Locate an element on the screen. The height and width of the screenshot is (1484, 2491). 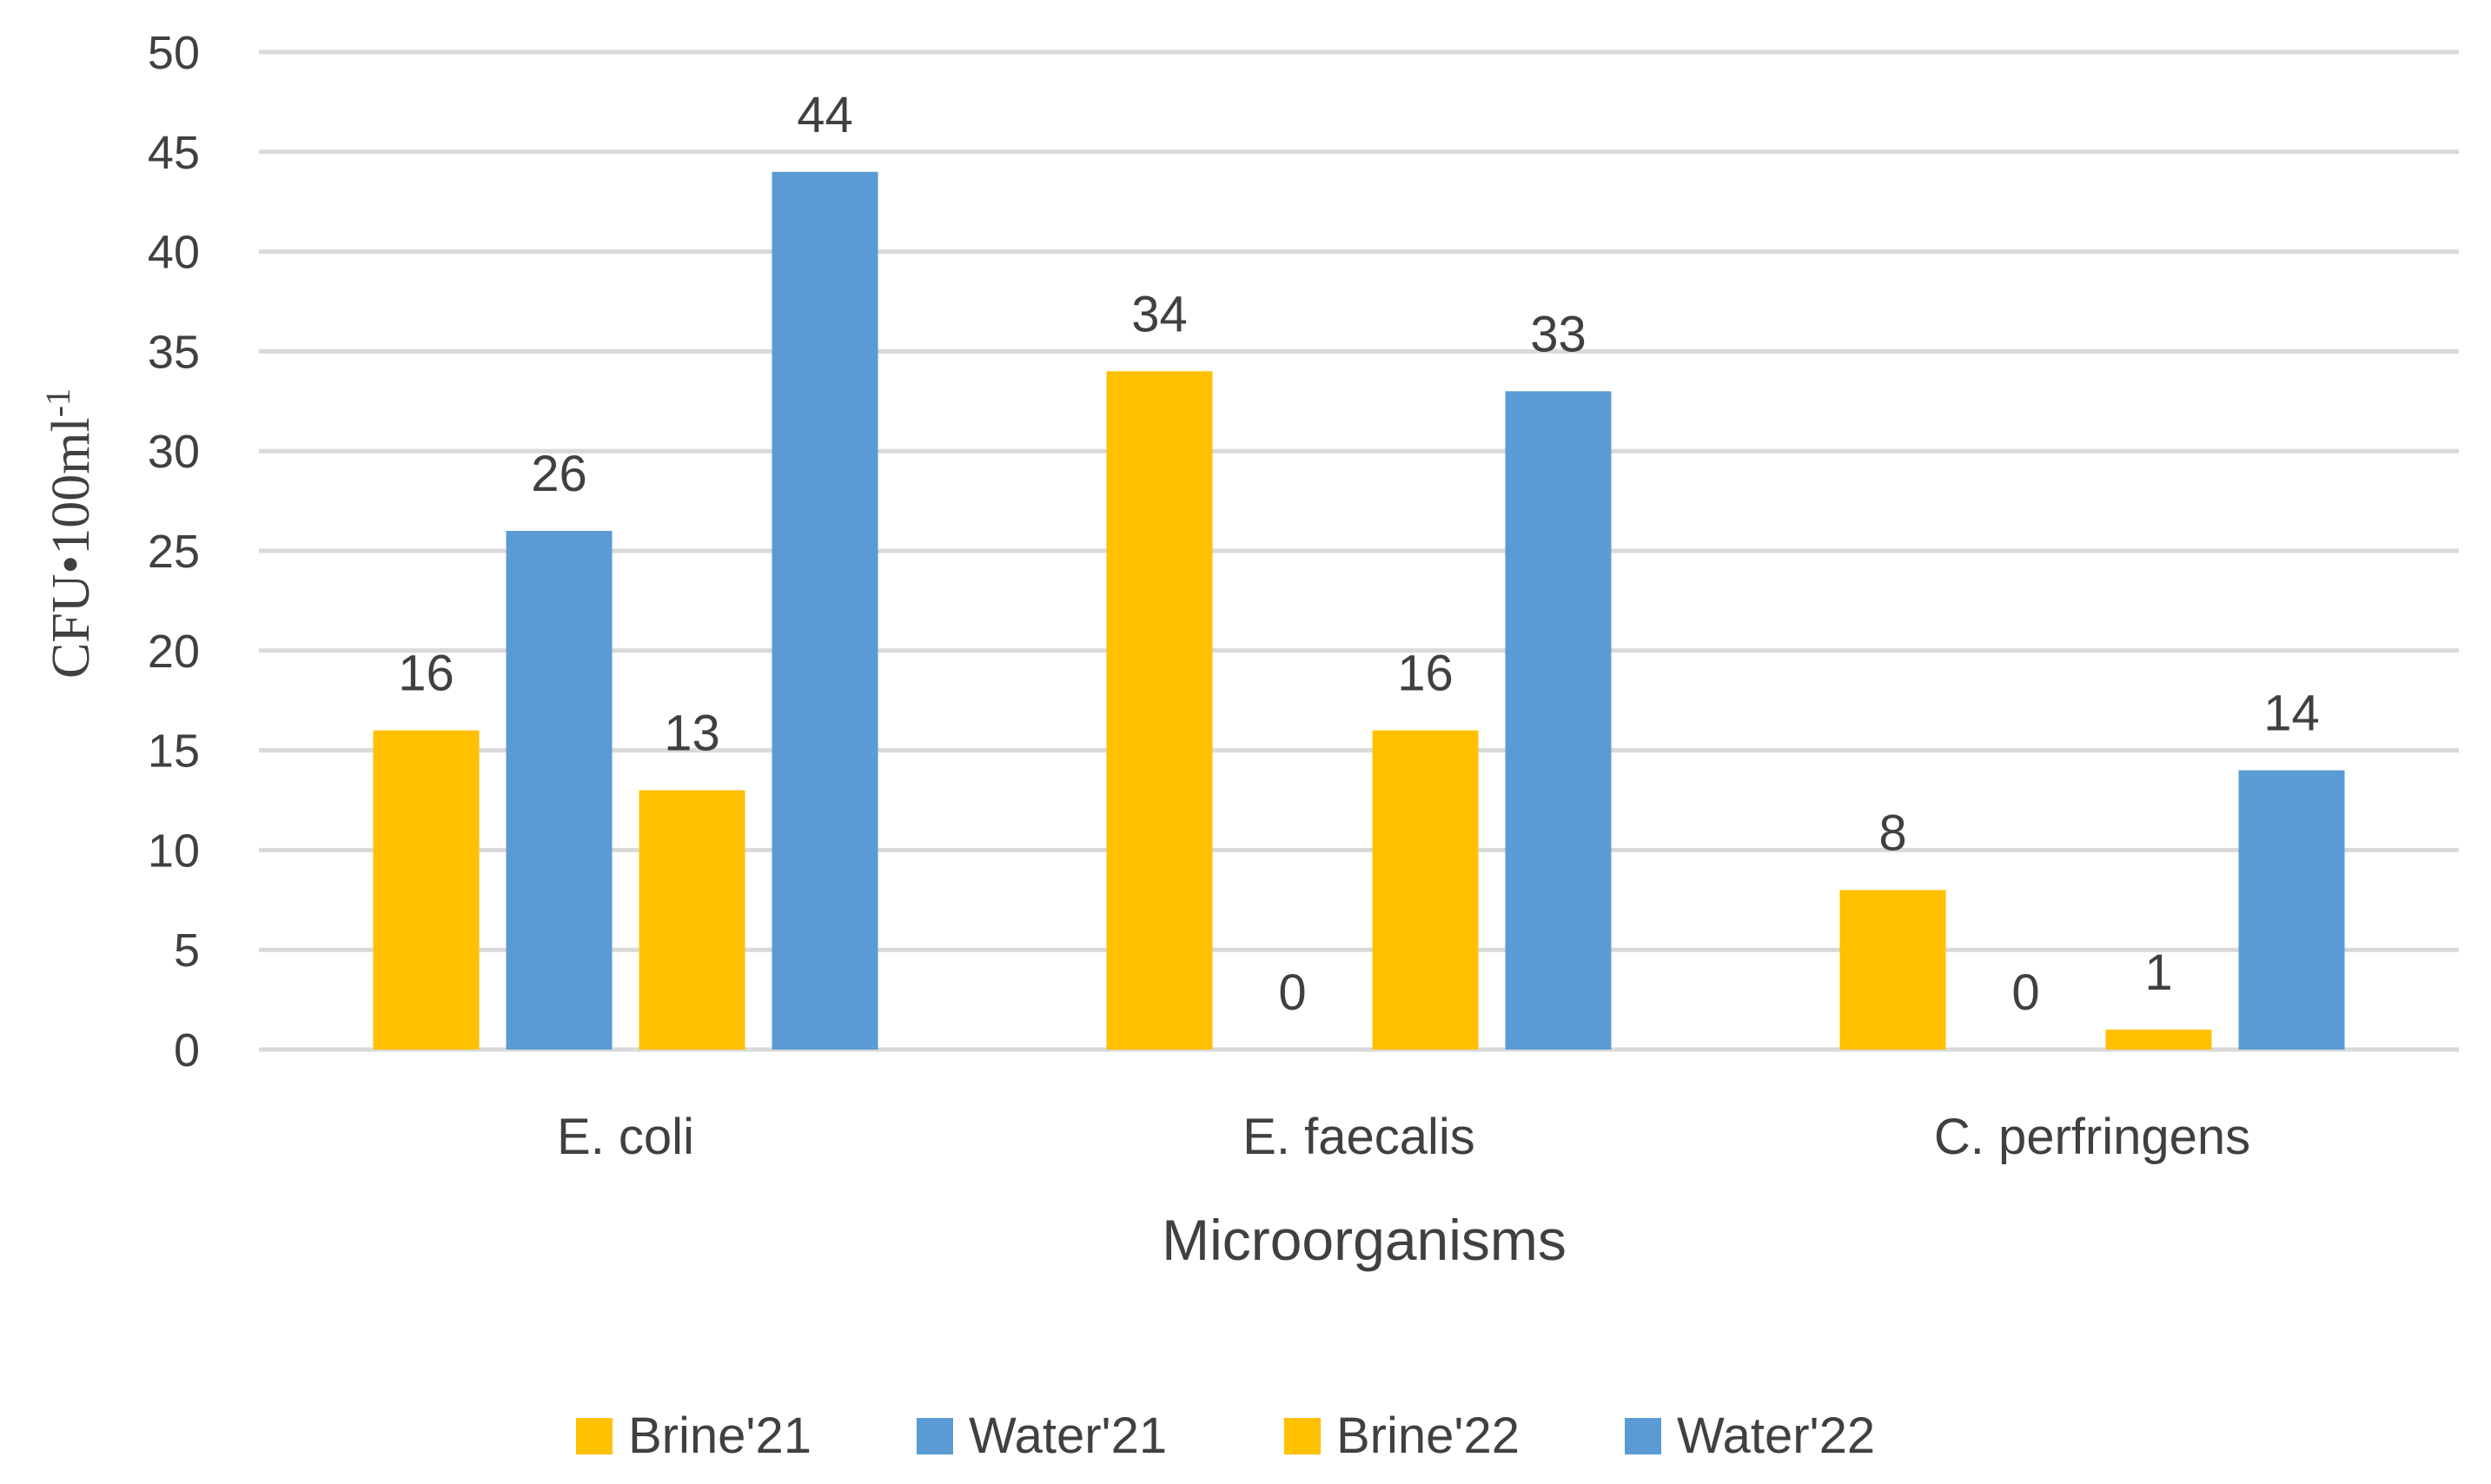
y-tick-label: 25 is located at coordinates (174, 552).